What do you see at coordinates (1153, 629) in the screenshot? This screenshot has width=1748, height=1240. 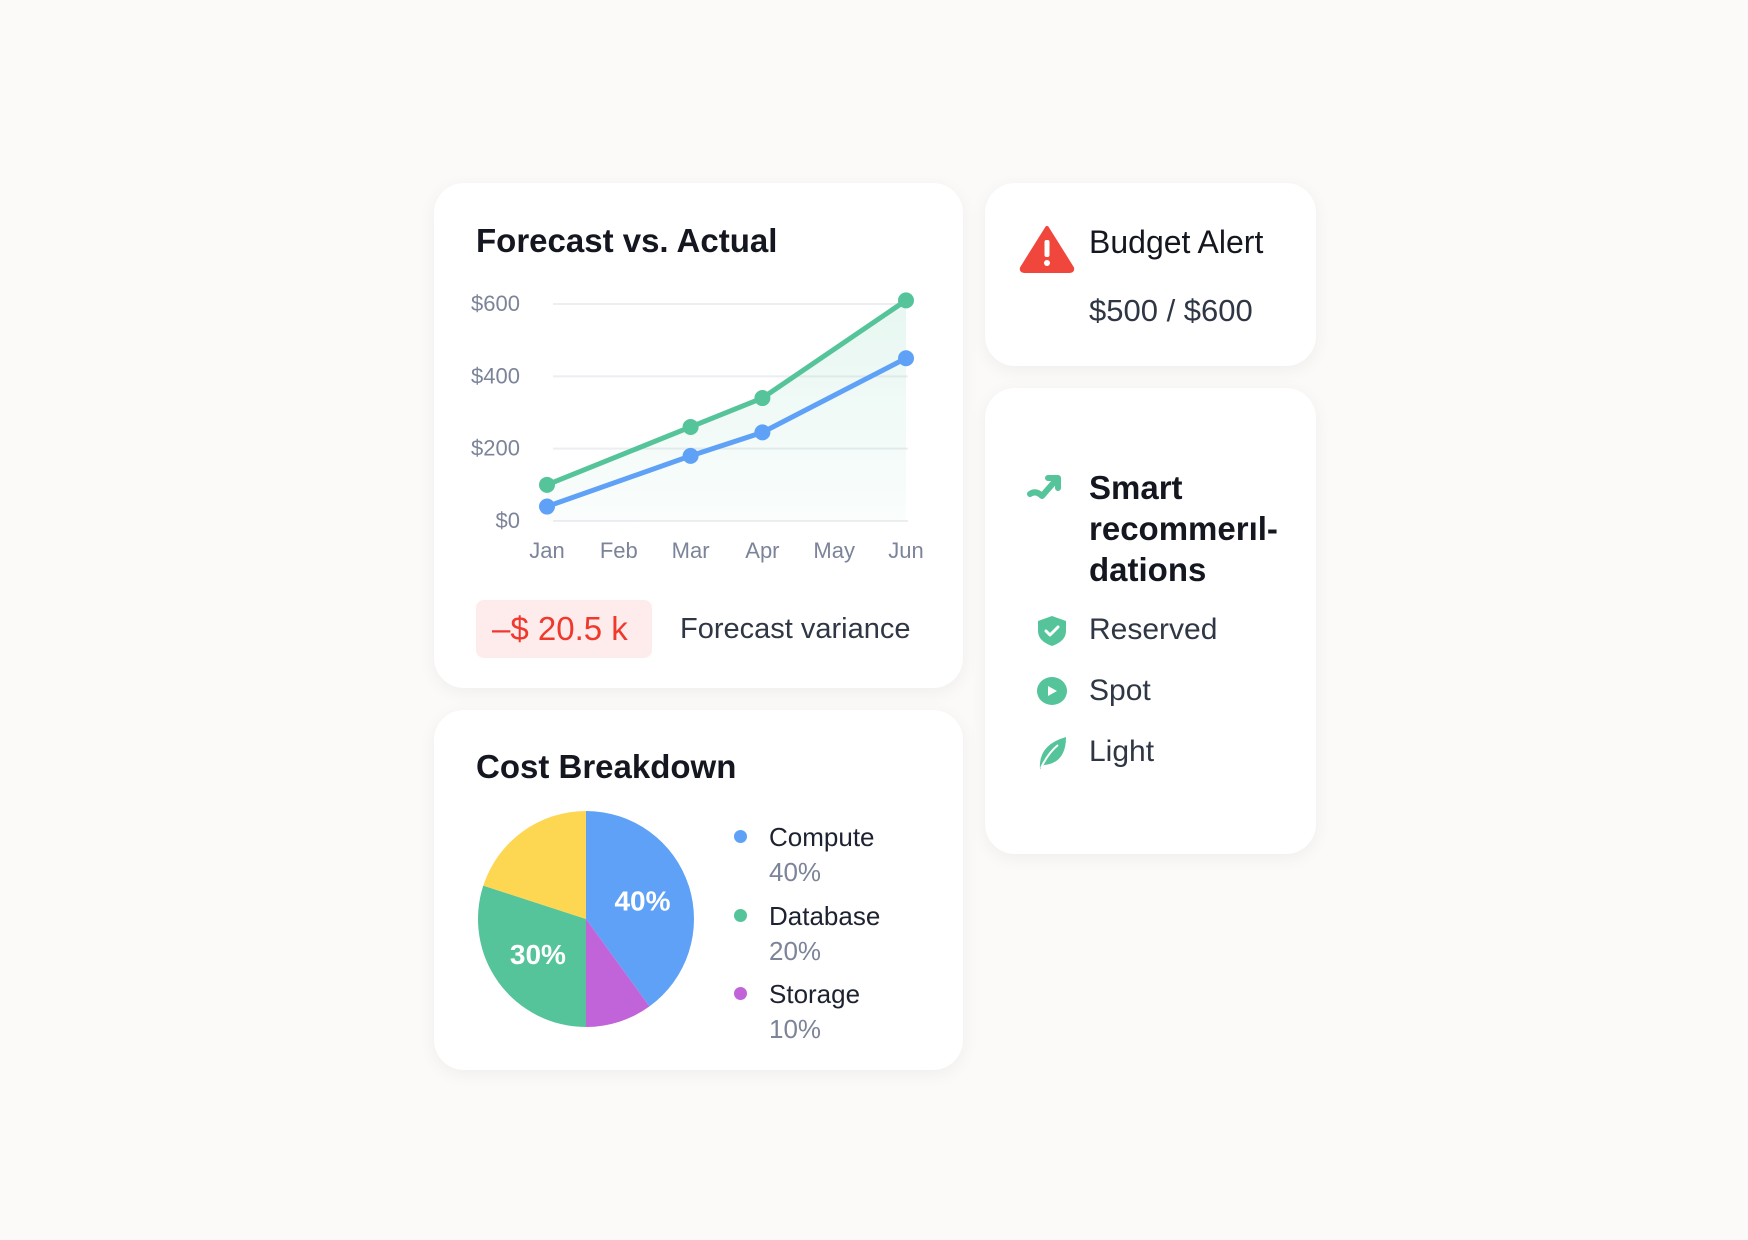 I see `recommendation-item-reserved: Reserved` at bounding box center [1153, 629].